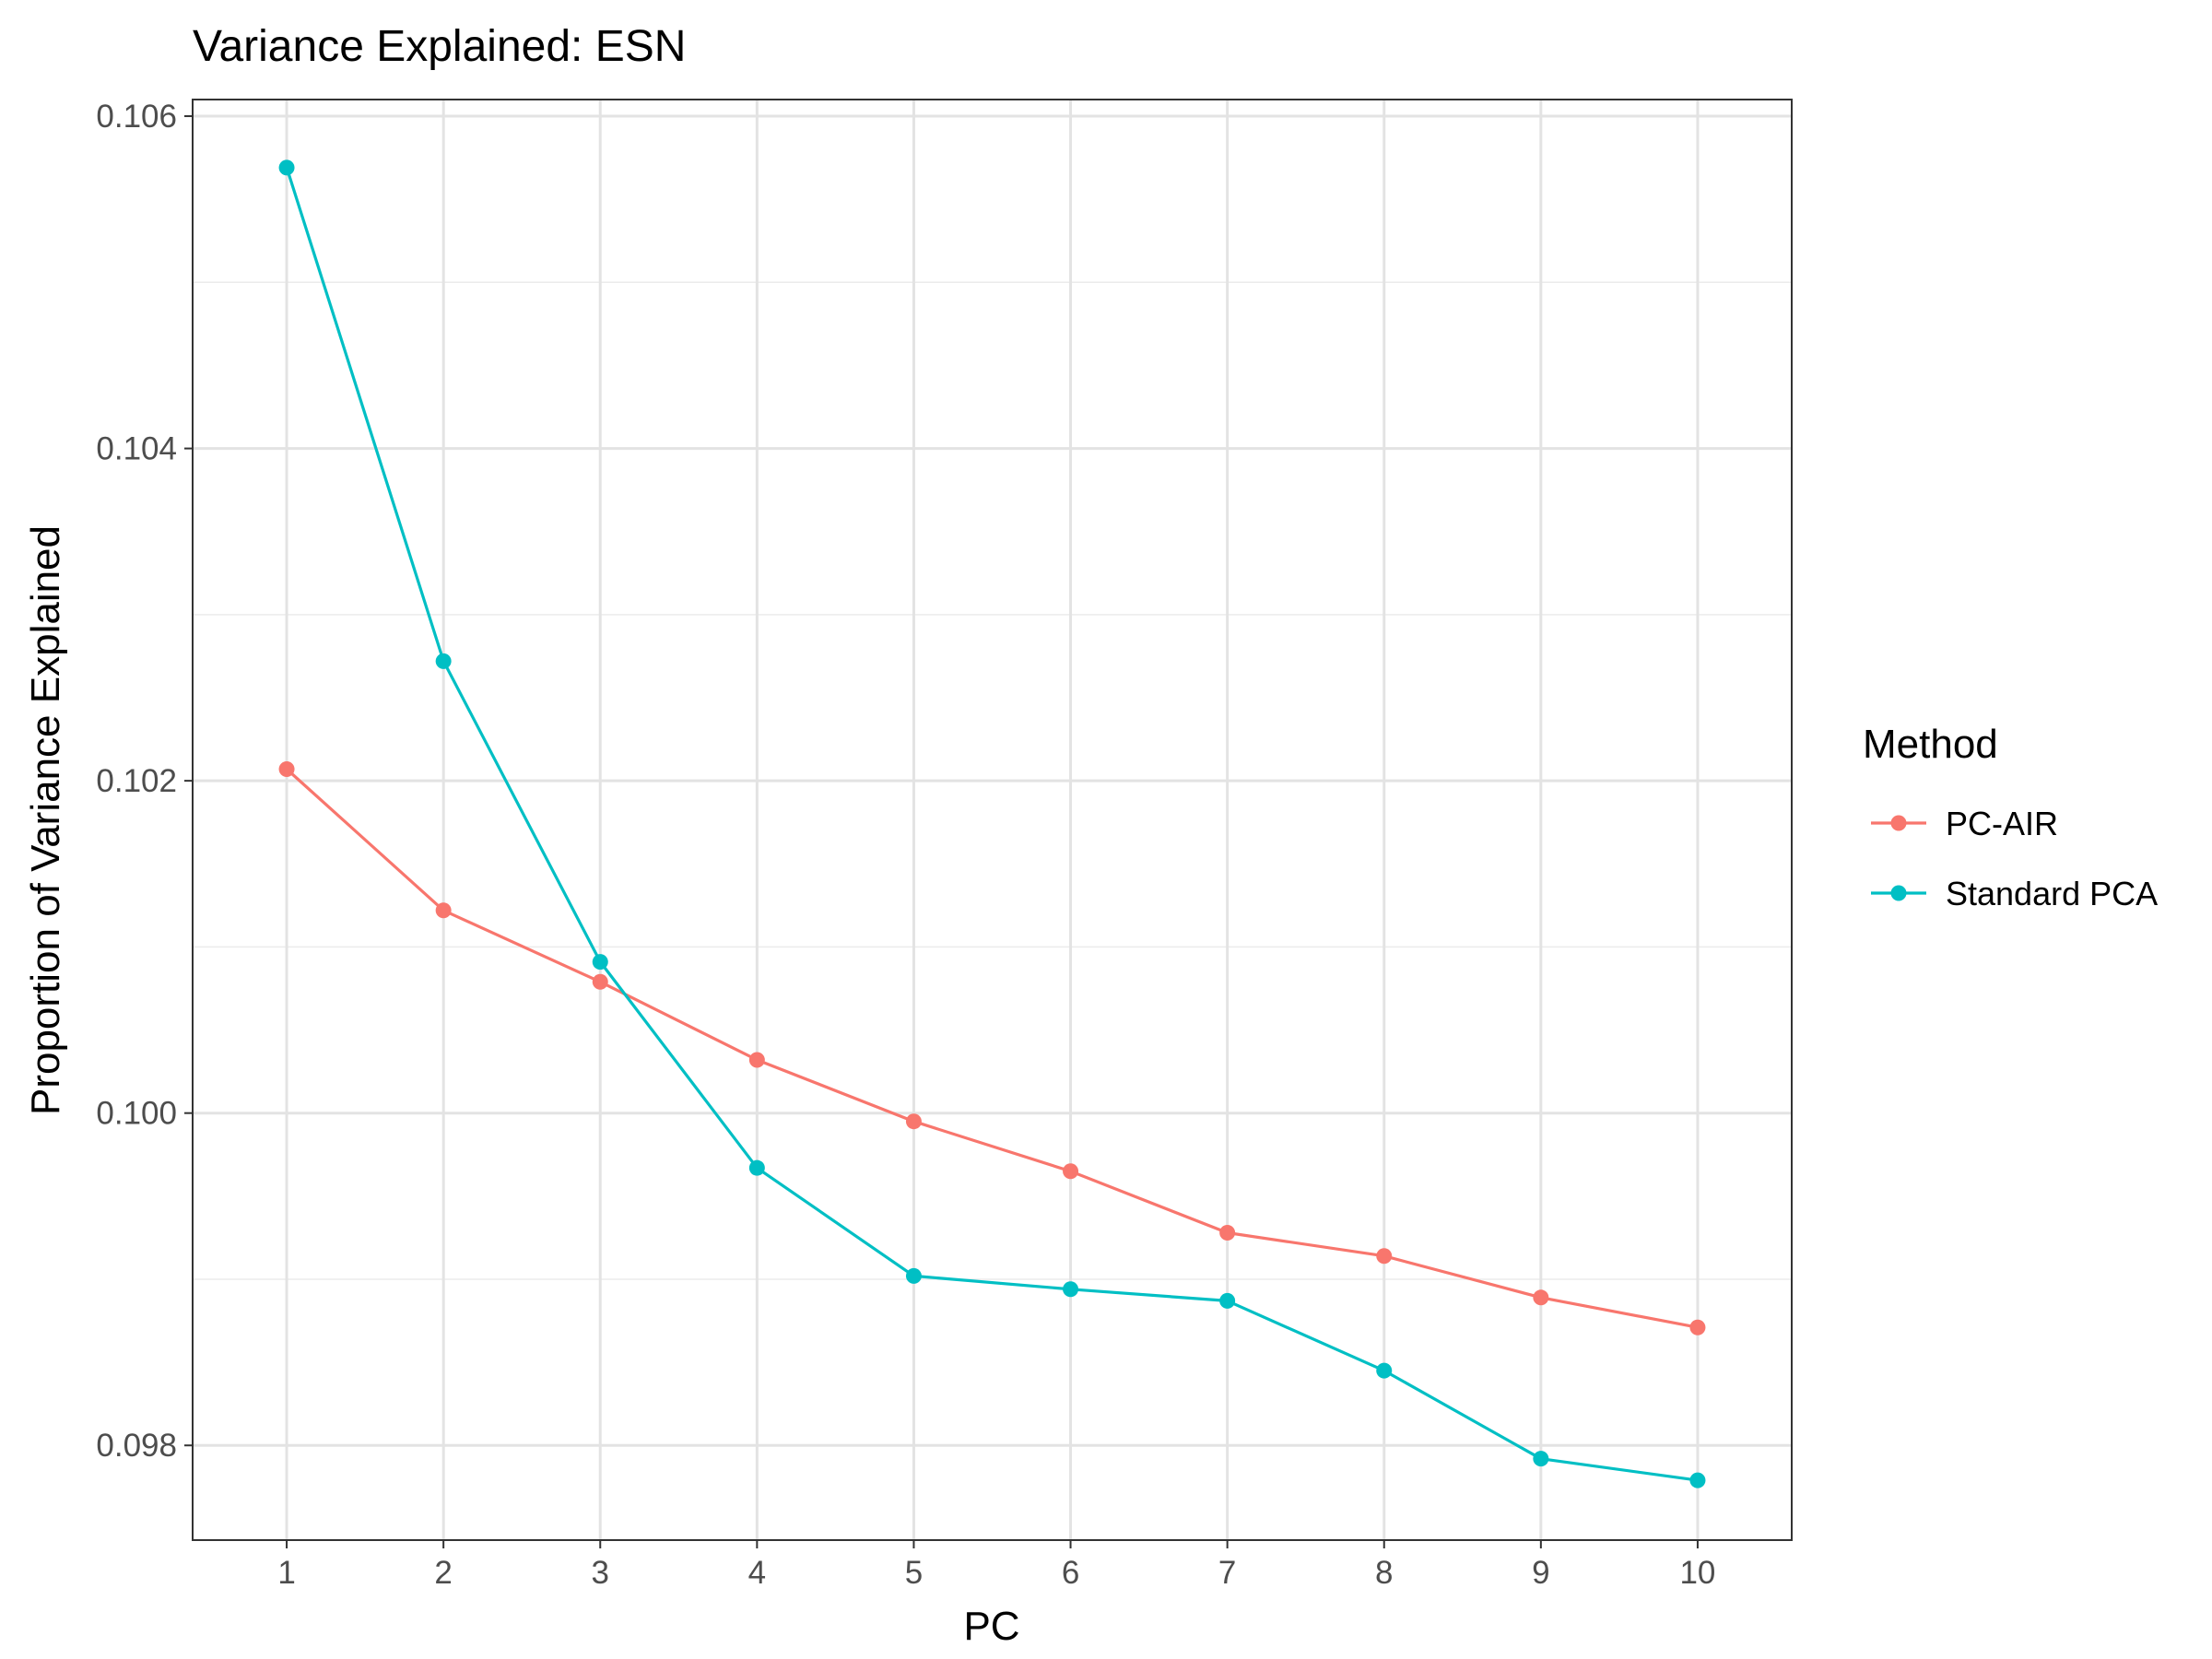 Image resolution: width=2212 pixels, height=1659 pixels. What do you see at coordinates (996, 1565) in the screenshot?
I see `x-axis: 1 2 3 4 5 6 7 8 9 10` at bounding box center [996, 1565].